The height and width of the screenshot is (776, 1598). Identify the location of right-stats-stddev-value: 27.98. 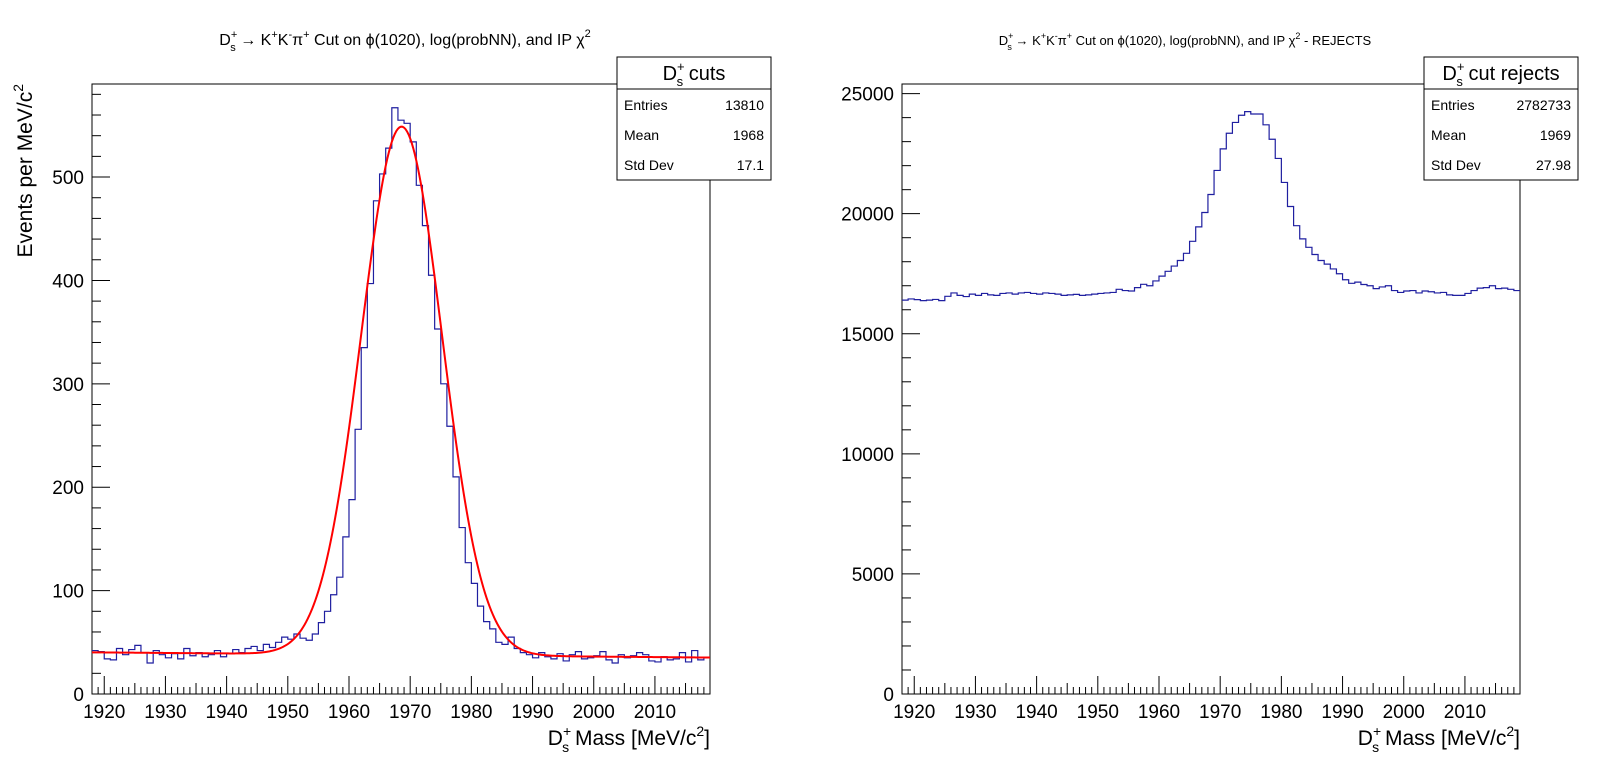
(1553, 165).